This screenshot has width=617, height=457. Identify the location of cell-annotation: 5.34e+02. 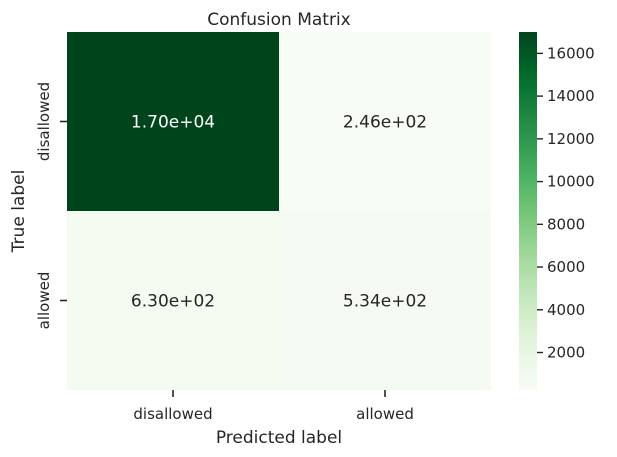
(385, 302).